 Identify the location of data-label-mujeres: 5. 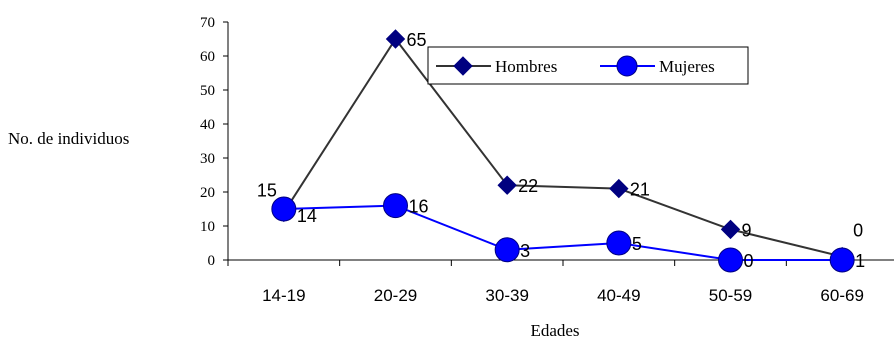
(637, 244).